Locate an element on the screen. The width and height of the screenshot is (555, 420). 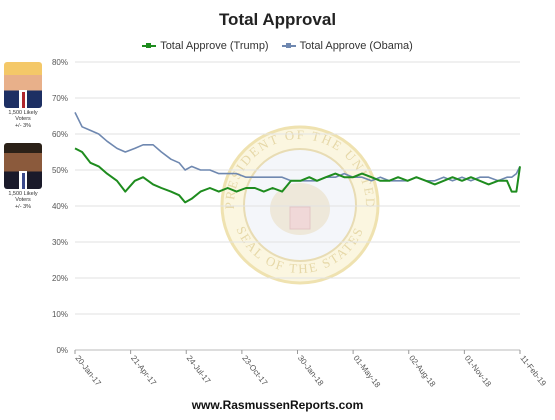
trump-caption: 1,500 Likely Voters +/- 3% is located at coordinates (23, 119).